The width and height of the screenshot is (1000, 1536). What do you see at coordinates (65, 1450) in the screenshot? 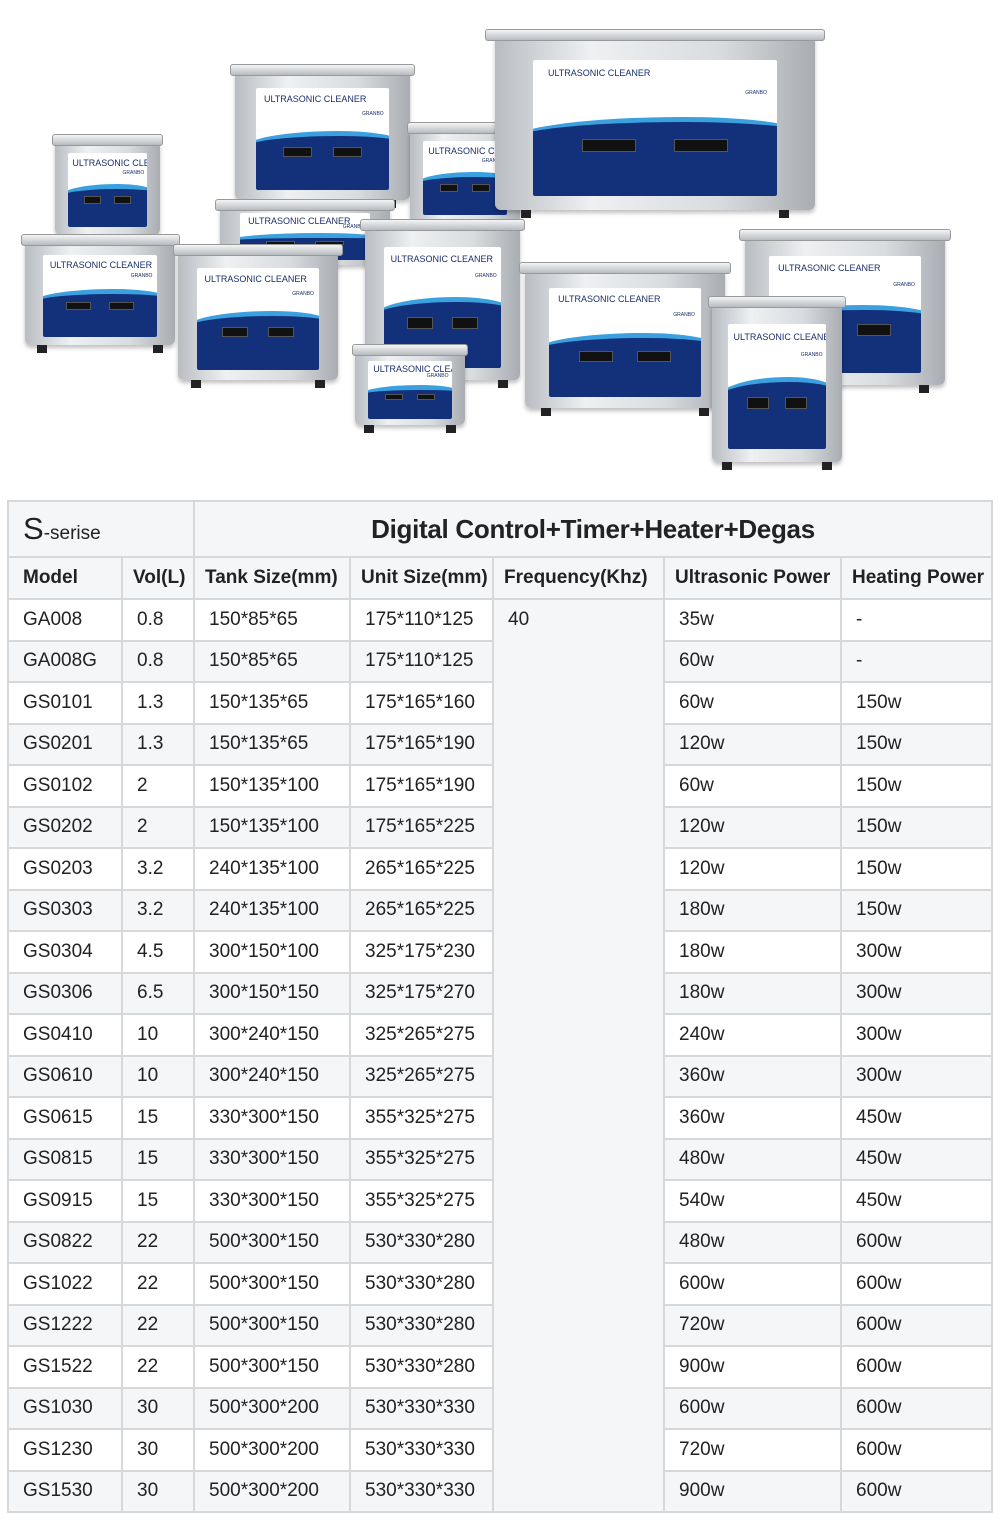
I see `cell-model: GS1230` at bounding box center [65, 1450].